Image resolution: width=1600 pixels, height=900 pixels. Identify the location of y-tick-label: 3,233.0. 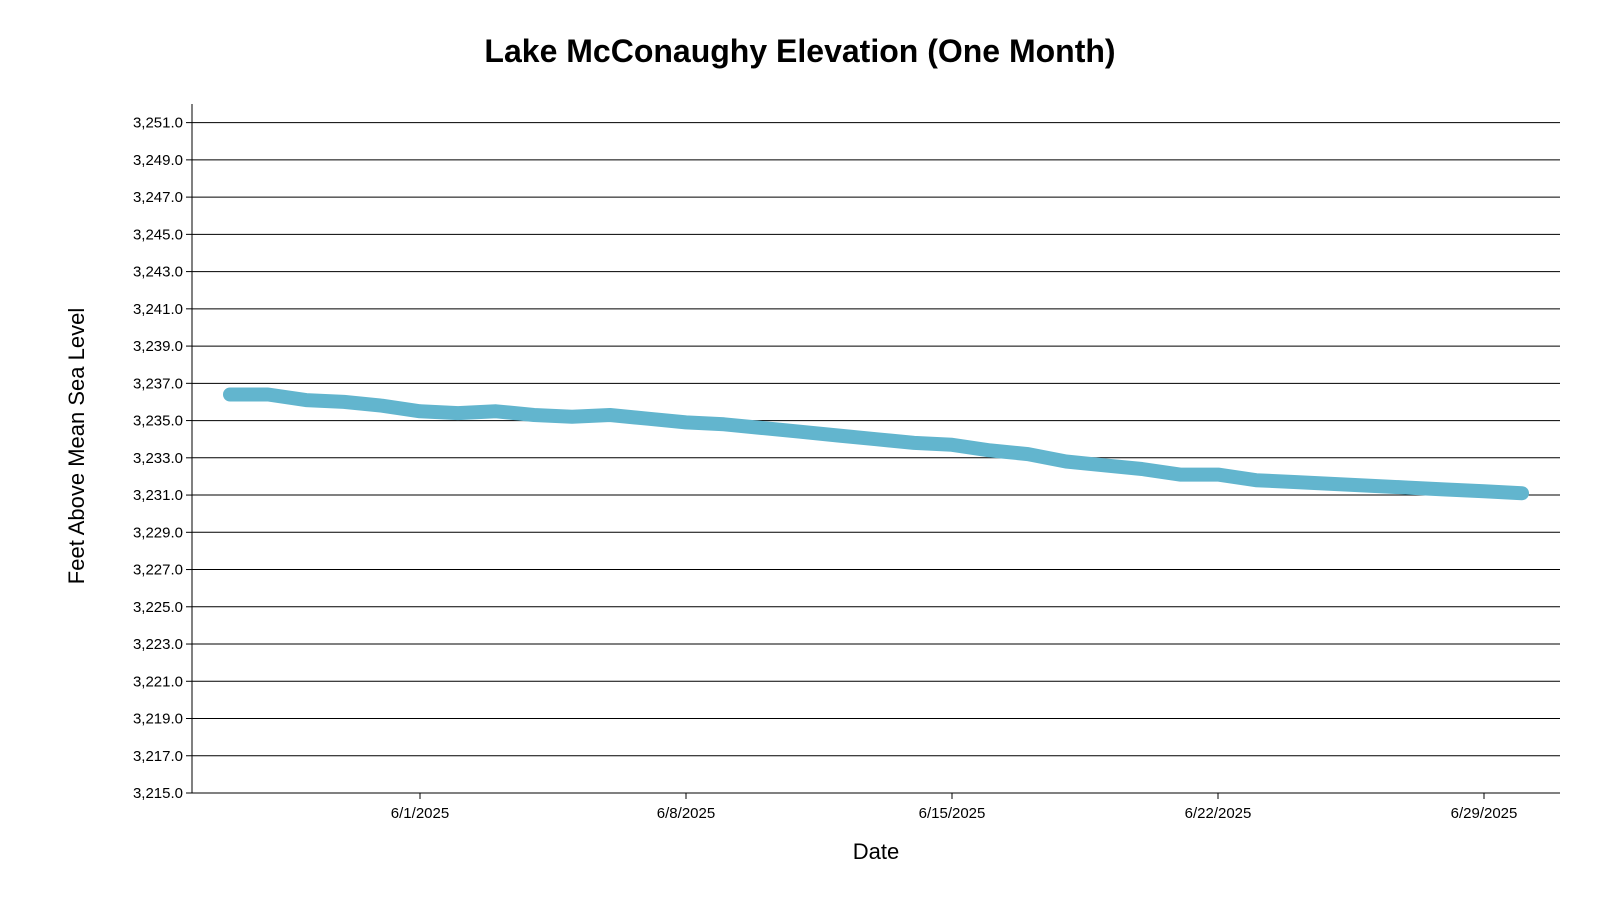
(158, 458).